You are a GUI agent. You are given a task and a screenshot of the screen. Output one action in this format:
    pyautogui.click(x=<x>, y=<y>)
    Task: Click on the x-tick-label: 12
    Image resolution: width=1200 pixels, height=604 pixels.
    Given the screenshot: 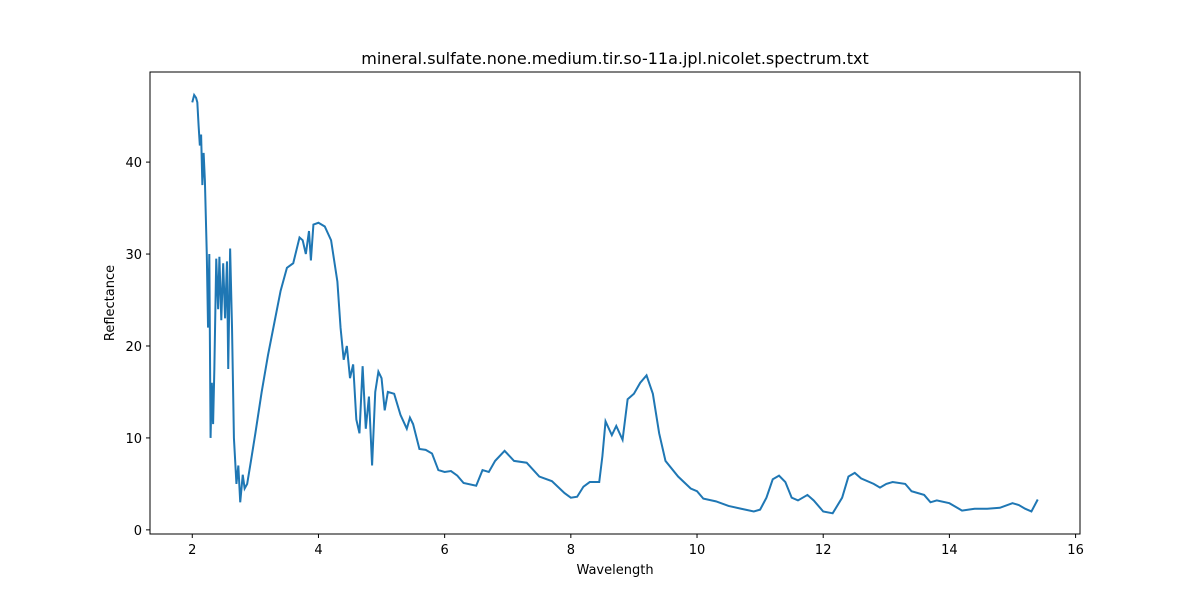 What is the action you would take?
    pyautogui.click(x=823, y=550)
    